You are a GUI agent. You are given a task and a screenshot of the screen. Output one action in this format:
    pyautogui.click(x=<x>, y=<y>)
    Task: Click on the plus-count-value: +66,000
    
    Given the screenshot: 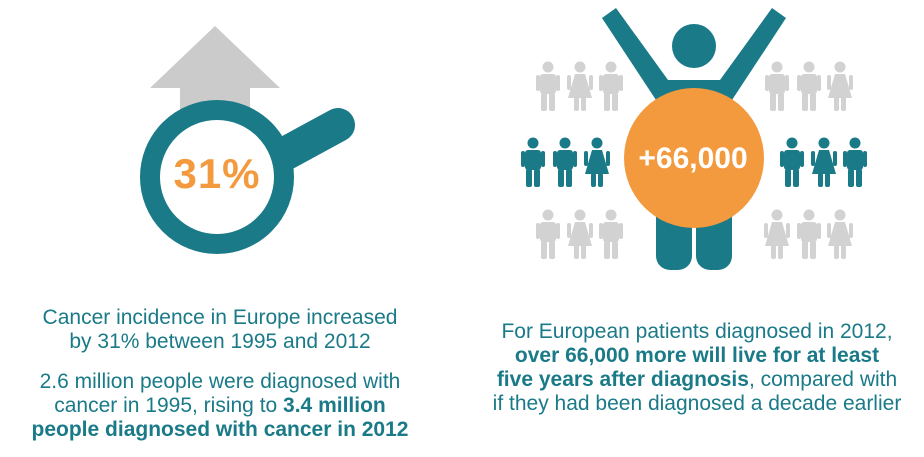 What is the action you would take?
    pyautogui.click(x=693, y=158)
    